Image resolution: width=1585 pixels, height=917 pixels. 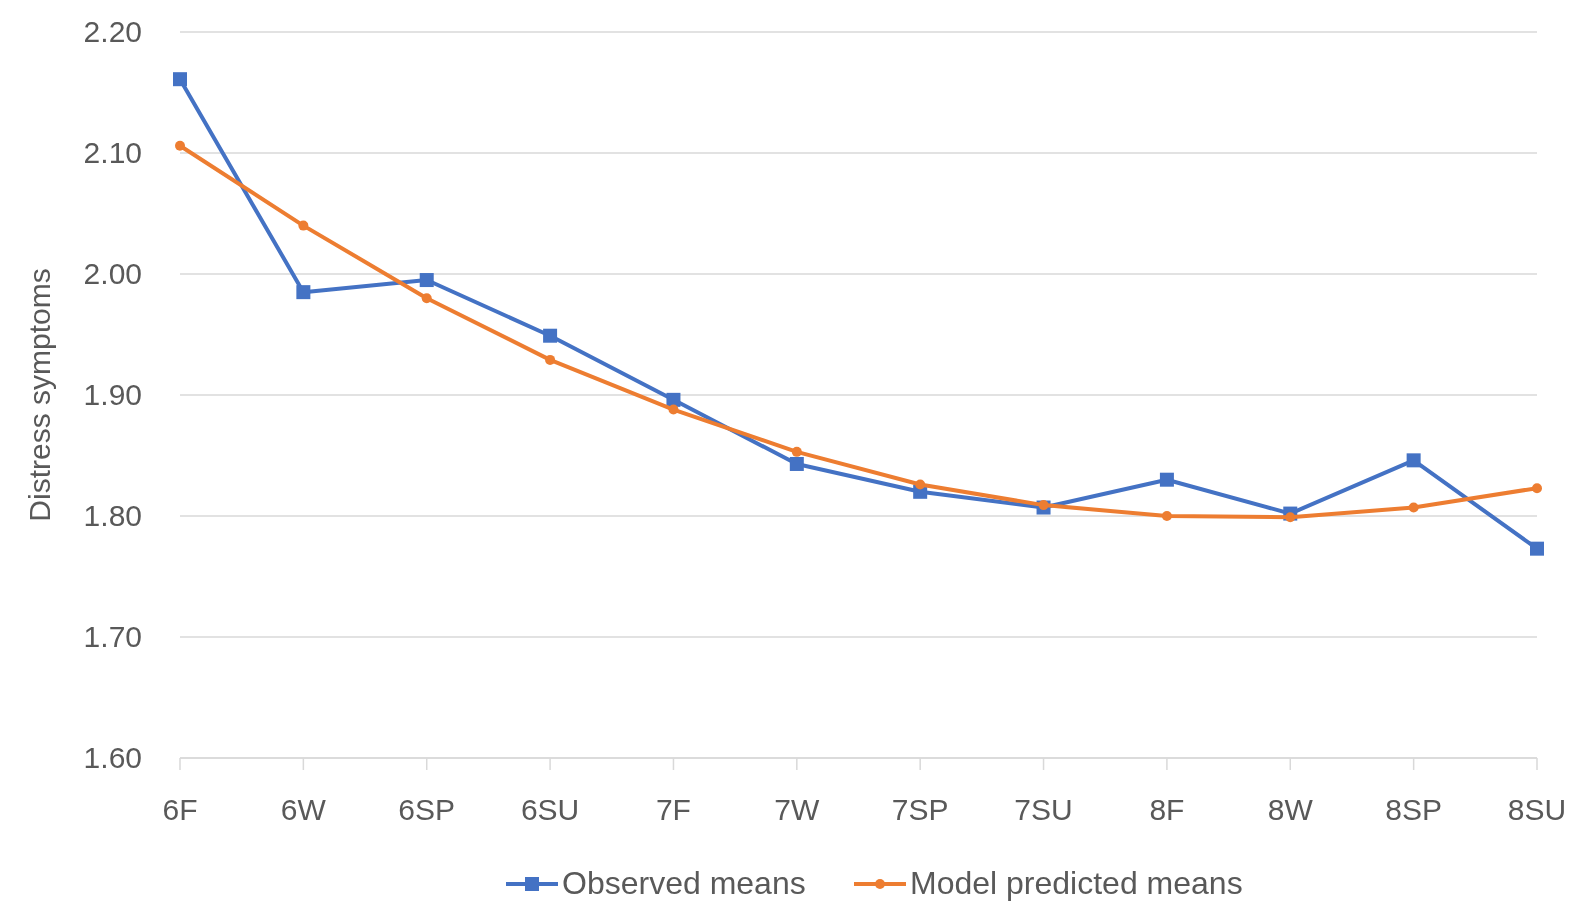 What do you see at coordinates (1043, 809) in the screenshot?
I see `x-tick-label: 7SU` at bounding box center [1043, 809].